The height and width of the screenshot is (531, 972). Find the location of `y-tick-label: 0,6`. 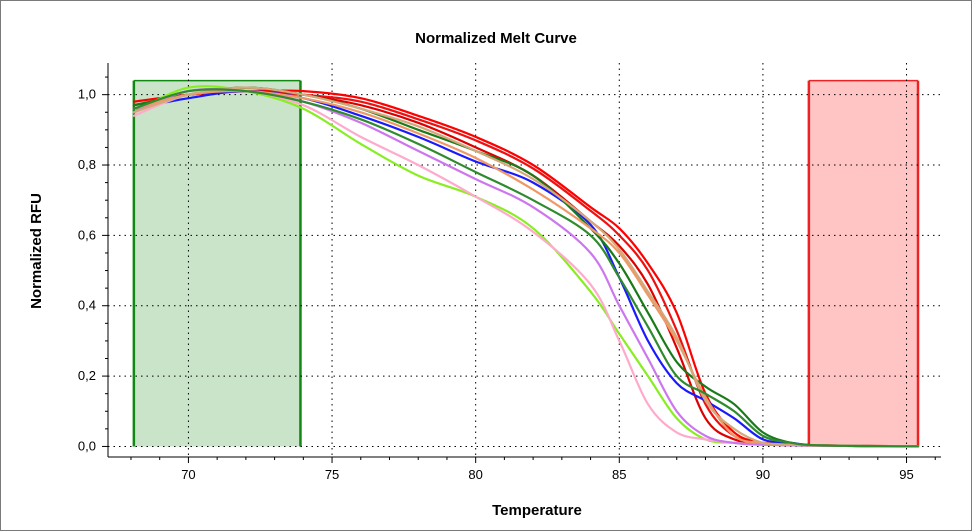

y-tick-label: 0,6 is located at coordinates (87, 234).